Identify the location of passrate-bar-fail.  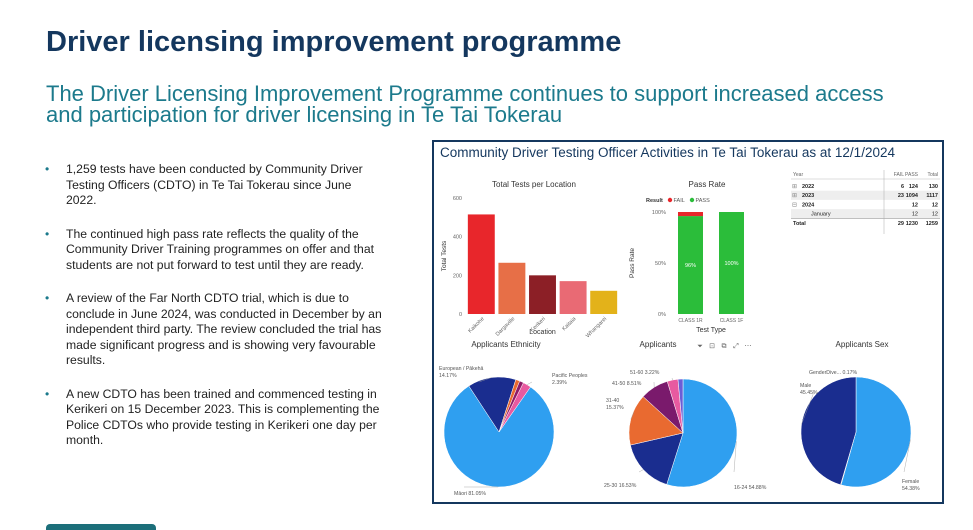
(690, 214).